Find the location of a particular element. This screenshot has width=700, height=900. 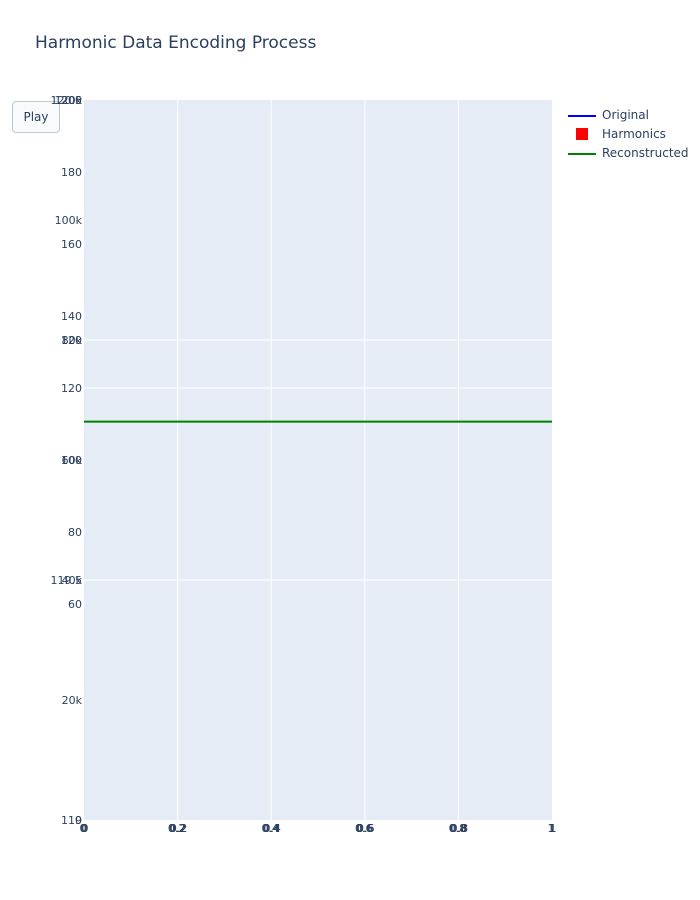

y-tick-label: 120k is located at coordinates (69, 100).